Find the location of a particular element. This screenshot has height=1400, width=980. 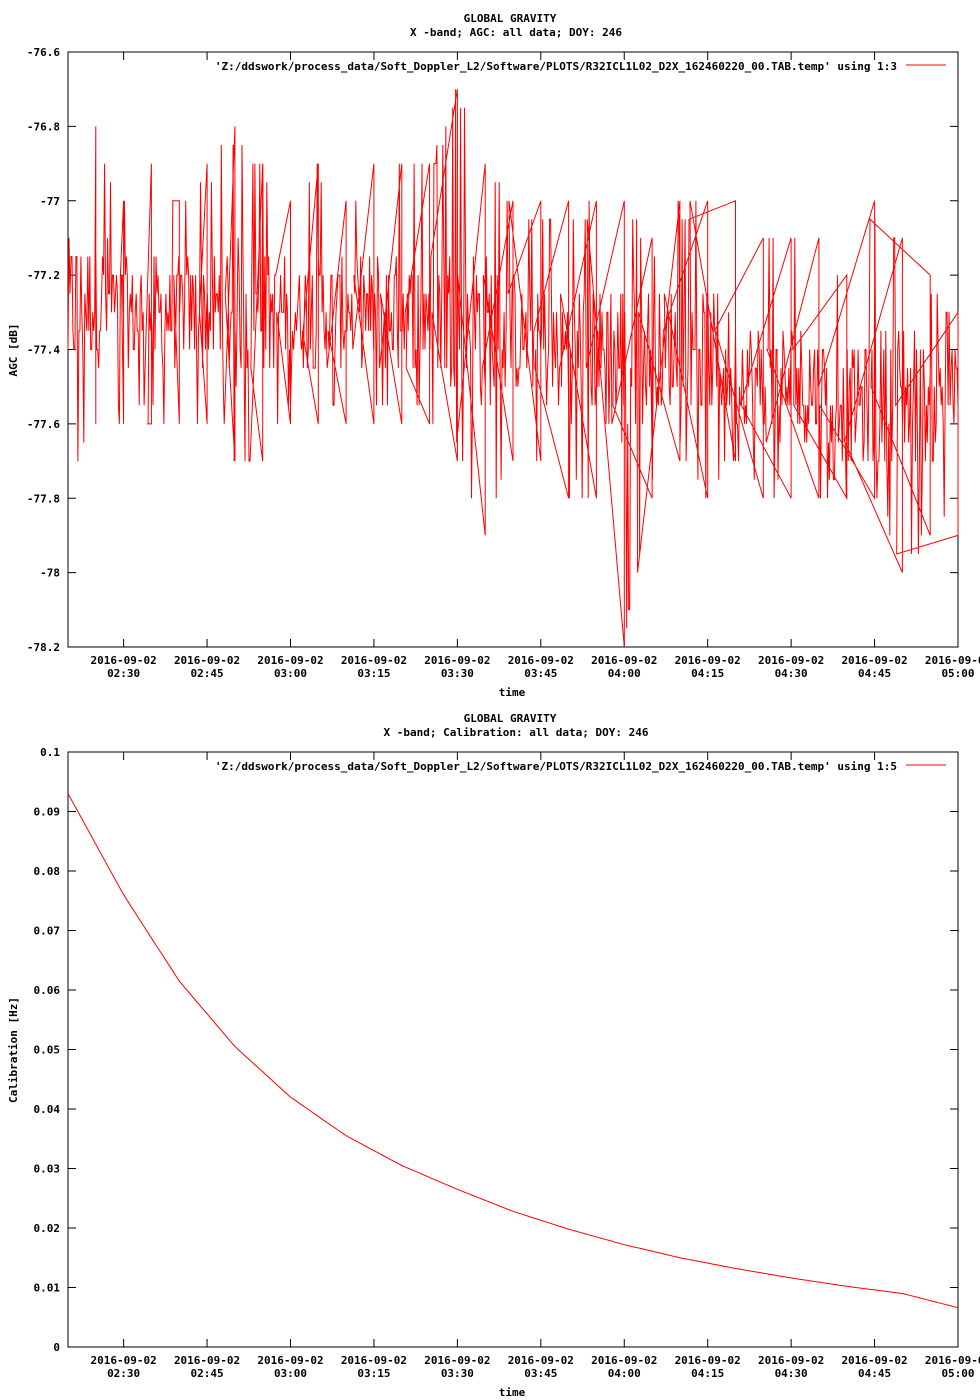

y-tick-label: 0 is located at coordinates (56, 1347).